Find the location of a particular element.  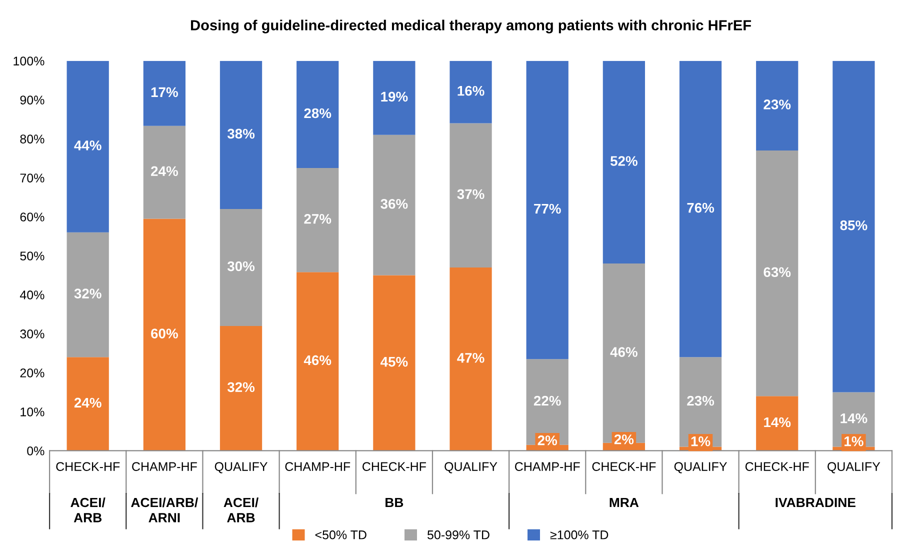

data-label: 63% is located at coordinates (777, 272).